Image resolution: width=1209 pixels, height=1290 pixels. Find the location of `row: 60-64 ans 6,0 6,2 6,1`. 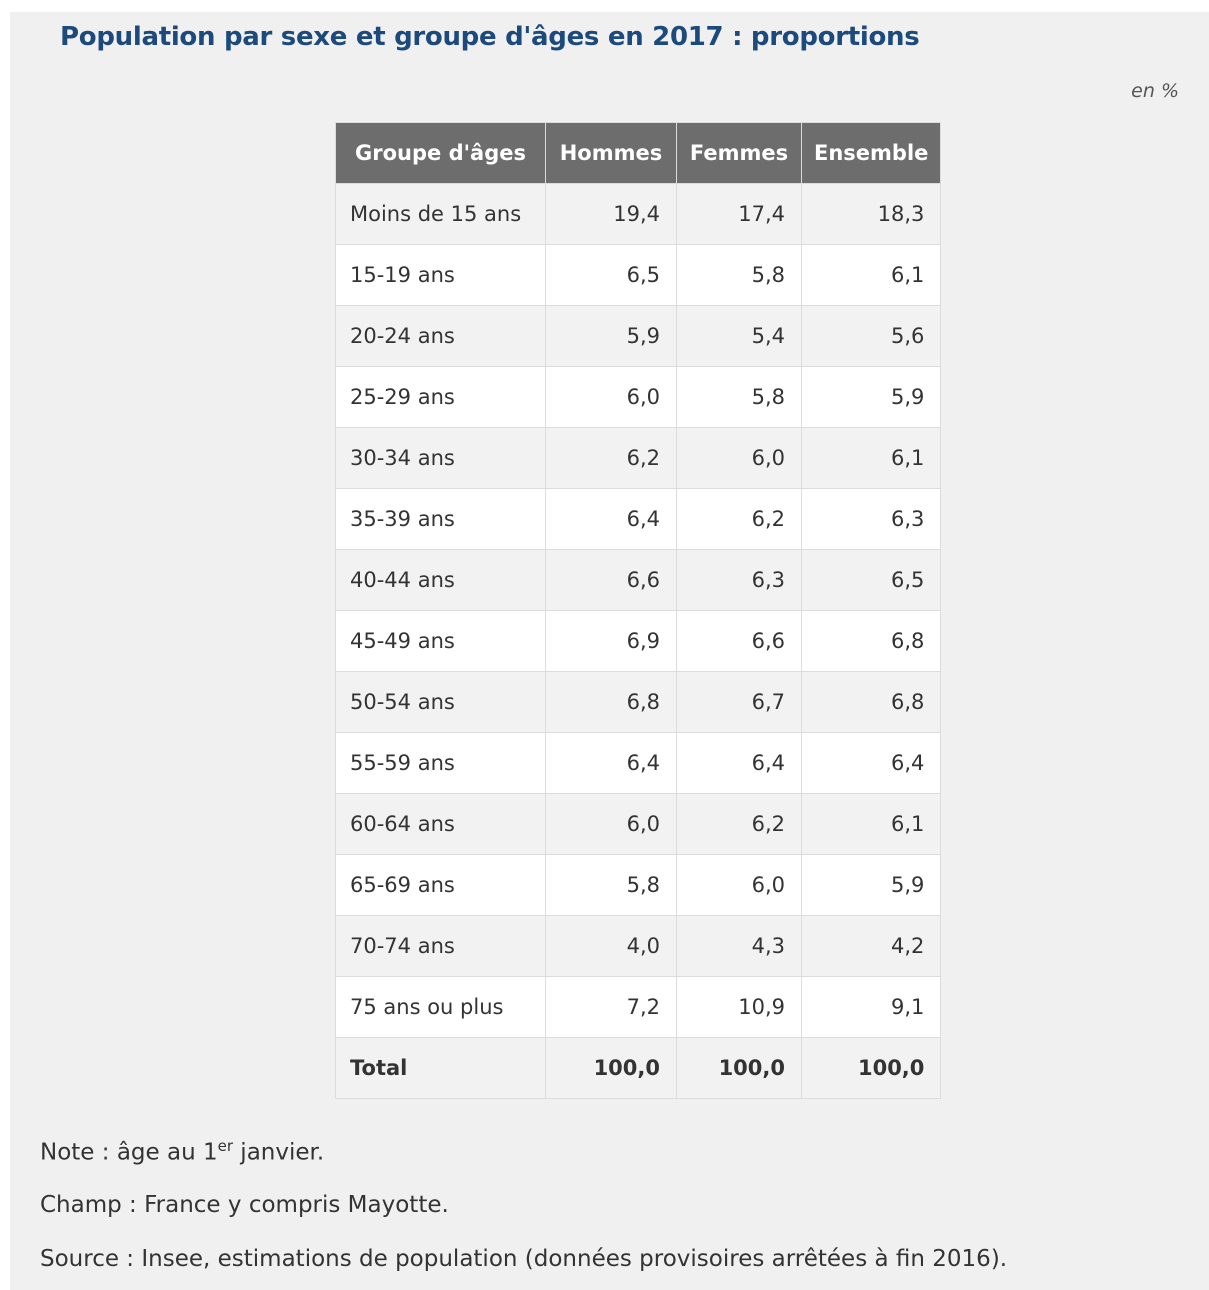

row: 60-64 ans 6,0 6,2 6,1 is located at coordinates (638, 824).